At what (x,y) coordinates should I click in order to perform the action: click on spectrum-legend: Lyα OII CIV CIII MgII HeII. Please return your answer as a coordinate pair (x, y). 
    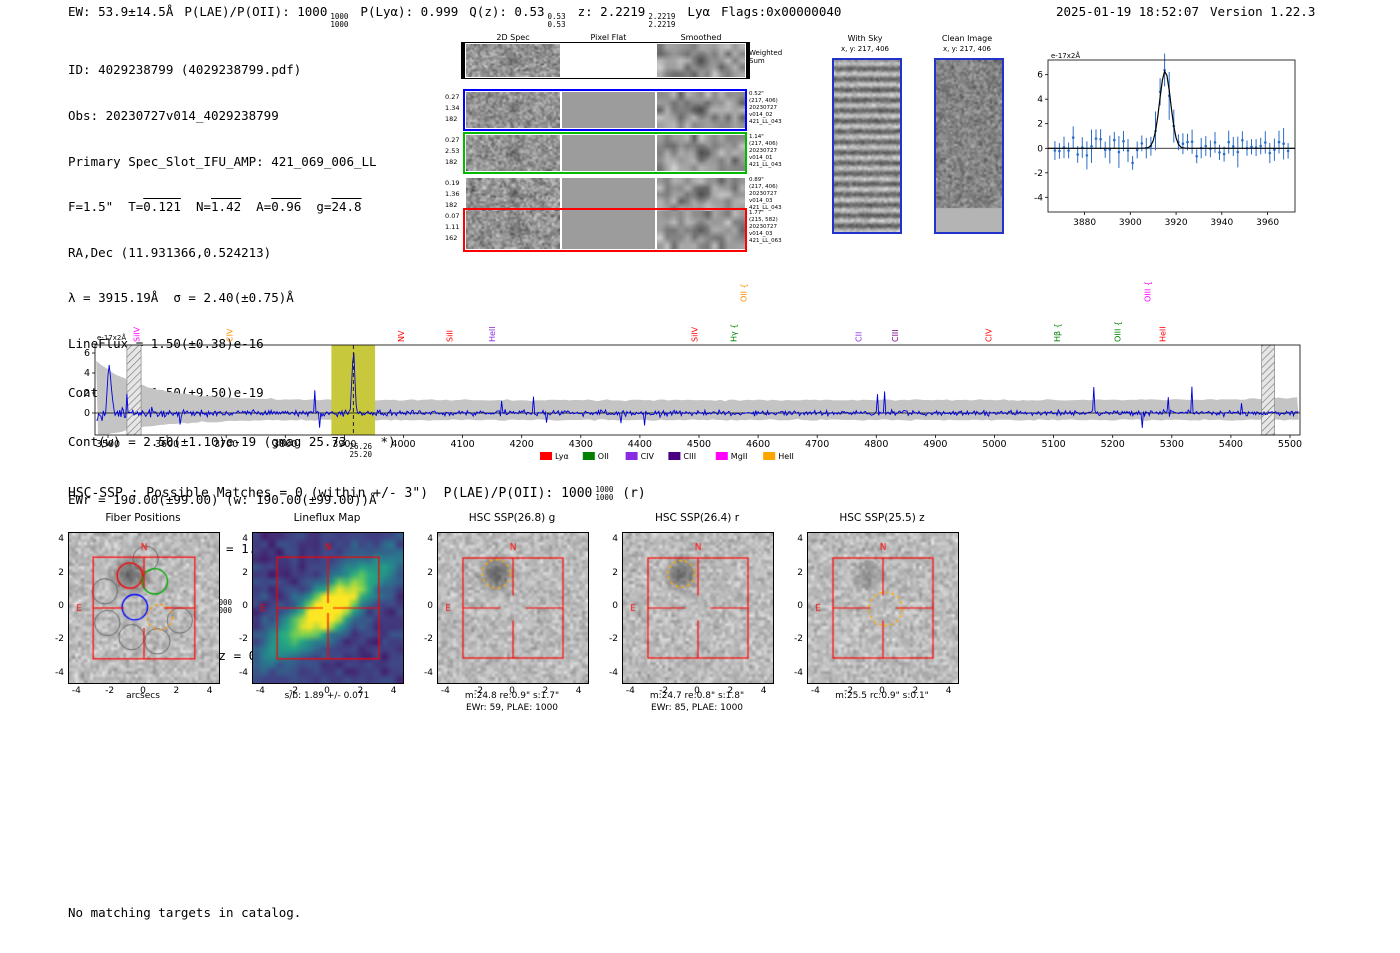
    Looking at the image, I should click on (667, 456).